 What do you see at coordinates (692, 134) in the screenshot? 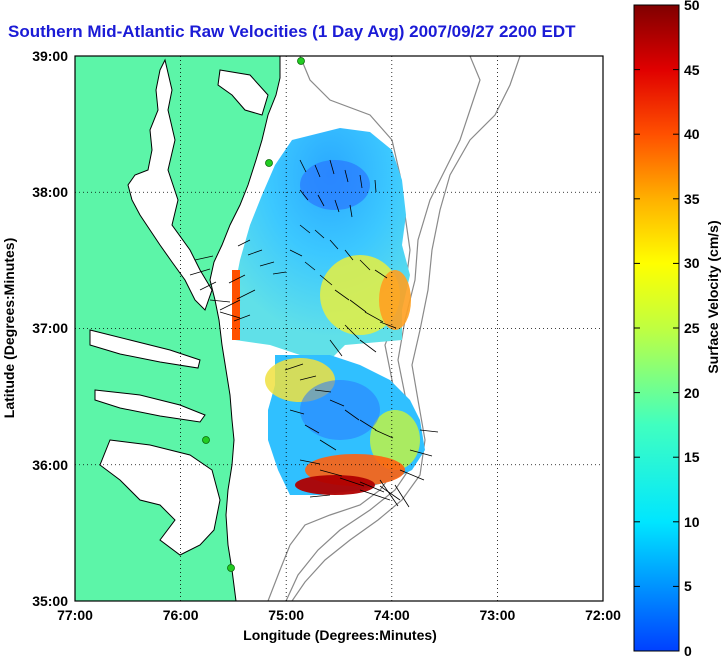
I see `colorbar-tick-label: 40` at bounding box center [692, 134].